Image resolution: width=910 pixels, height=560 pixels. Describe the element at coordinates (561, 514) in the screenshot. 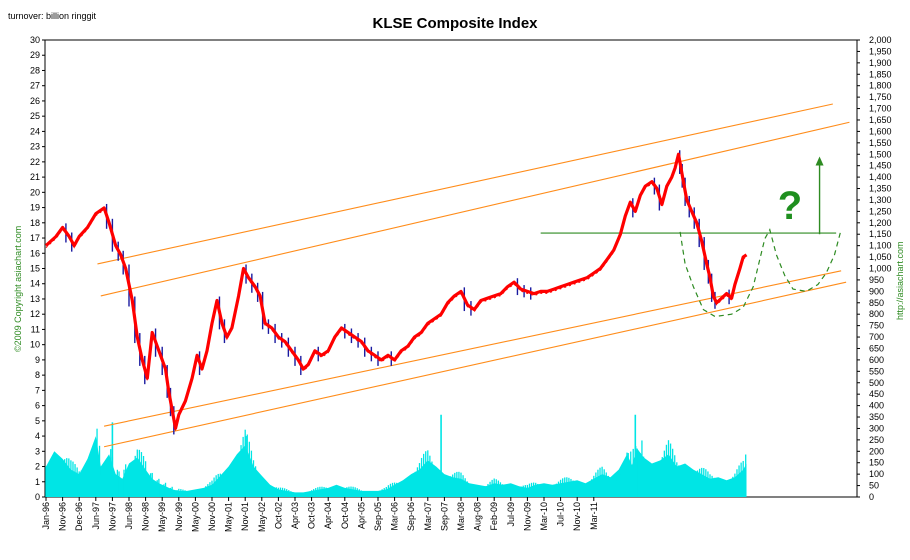

I see `x-axis-tick-label: Jul-10` at that location.